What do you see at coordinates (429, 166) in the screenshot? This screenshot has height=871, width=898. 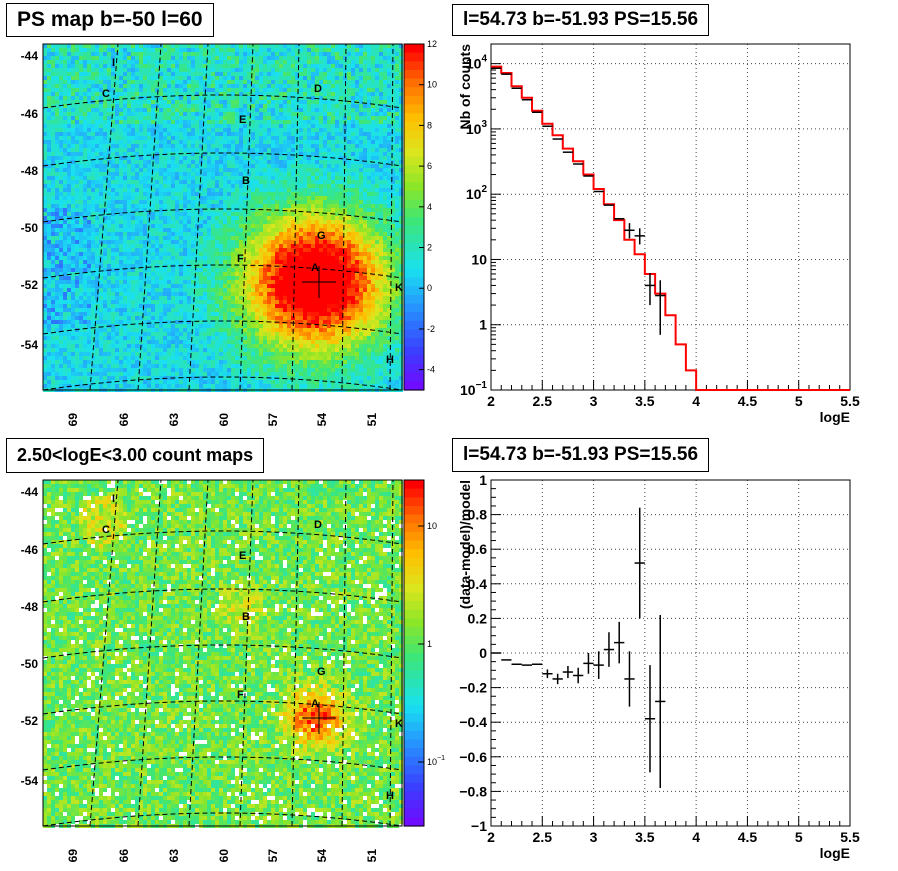 I see `colorbar-tick-label: 6` at bounding box center [429, 166].